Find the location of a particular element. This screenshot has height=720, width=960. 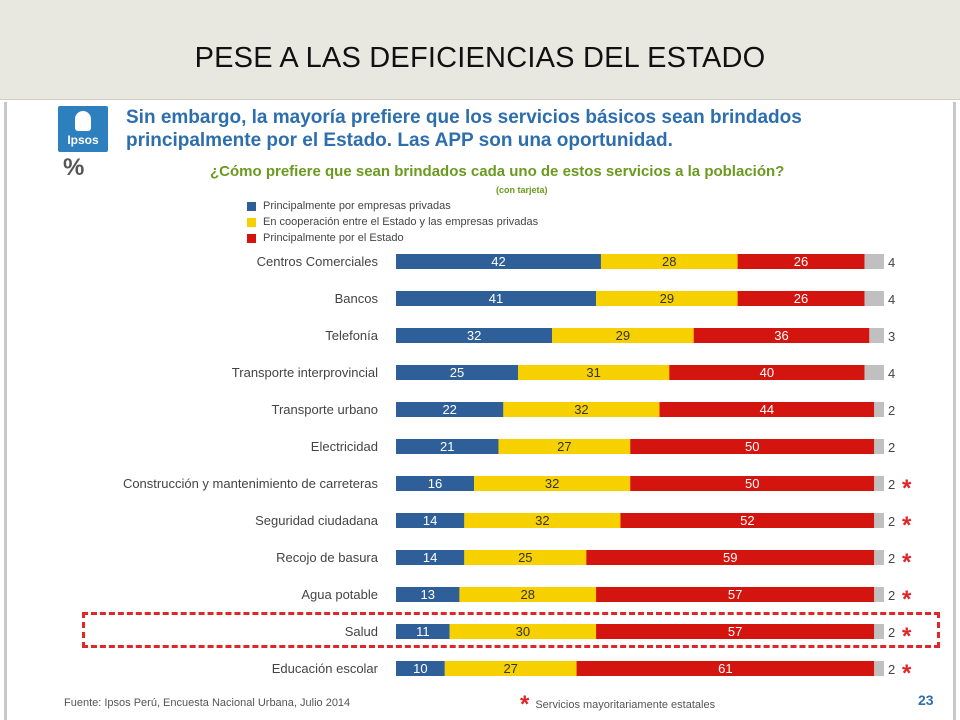

category-label: Seguridad ciudadana is located at coordinates (317, 520).